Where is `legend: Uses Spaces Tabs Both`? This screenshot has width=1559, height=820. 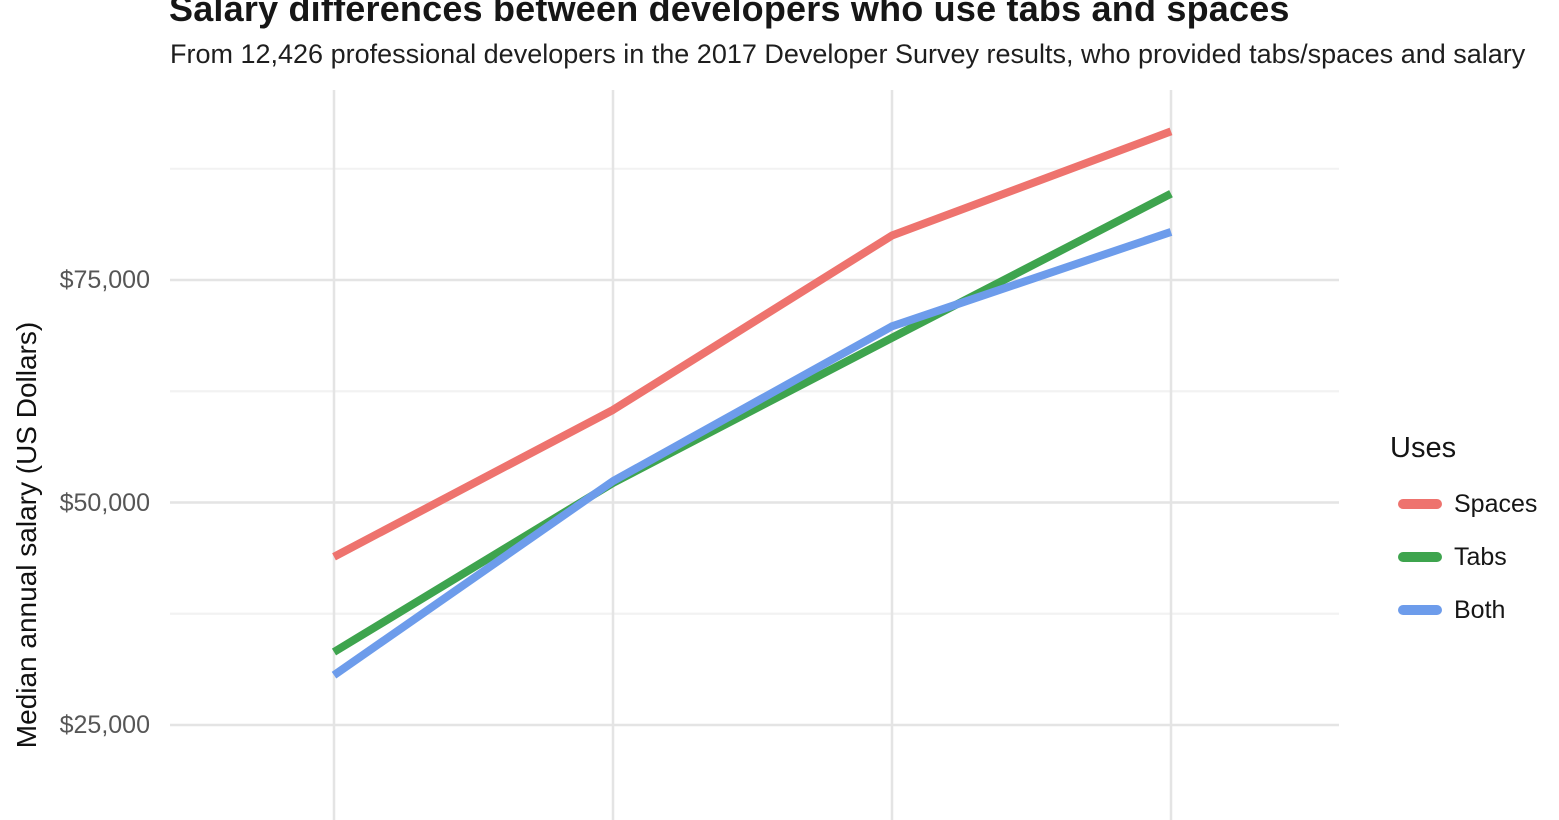 legend: Uses Spaces Tabs Both is located at coordinates (1463, 531).